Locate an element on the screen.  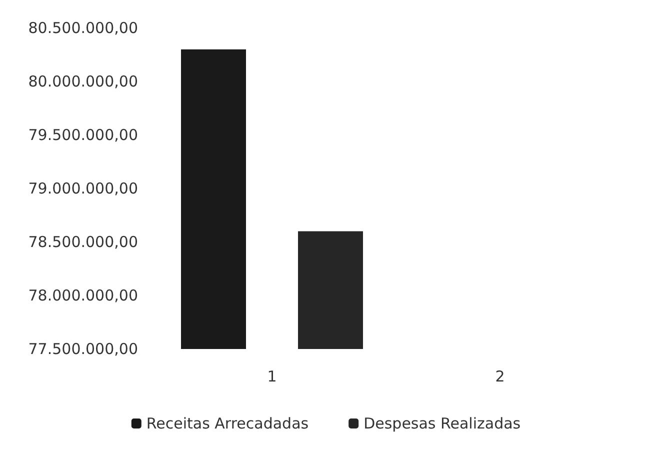
y-tick-label: 78.500.000,00 is located at coordinates (83, 242).